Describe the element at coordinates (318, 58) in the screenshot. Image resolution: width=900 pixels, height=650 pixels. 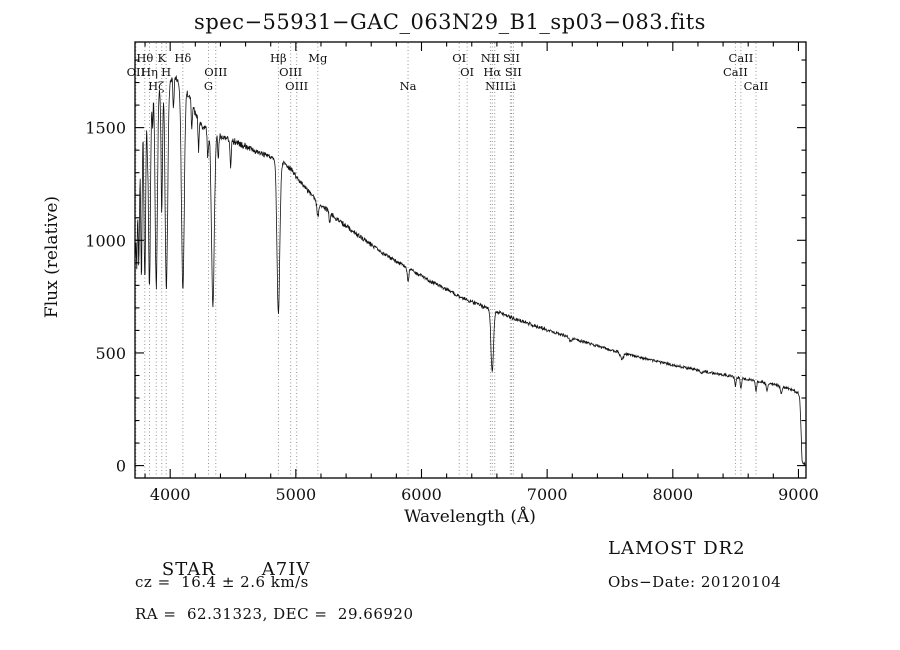
I see `spectral-line-label: Mg` at that location.